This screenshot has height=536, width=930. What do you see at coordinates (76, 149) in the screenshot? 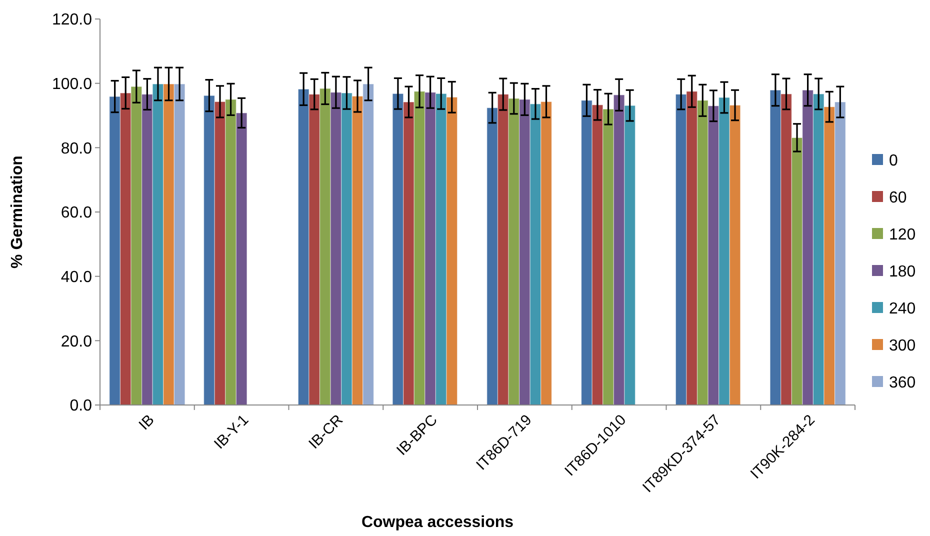
I see `y-tick-label: 80.0` at bounding box center [76, 149].